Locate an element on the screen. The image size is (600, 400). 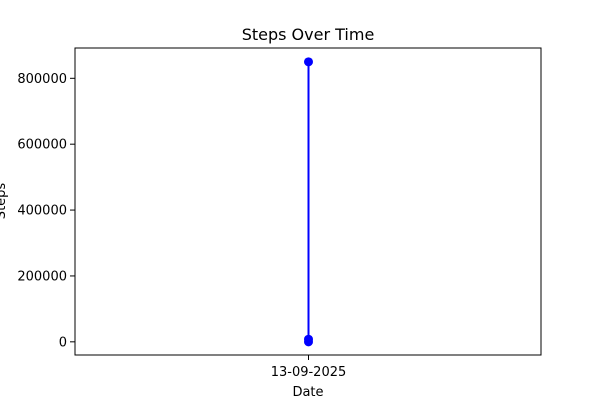
y-tick-label: 800000 is located at coordinates (42, 79).